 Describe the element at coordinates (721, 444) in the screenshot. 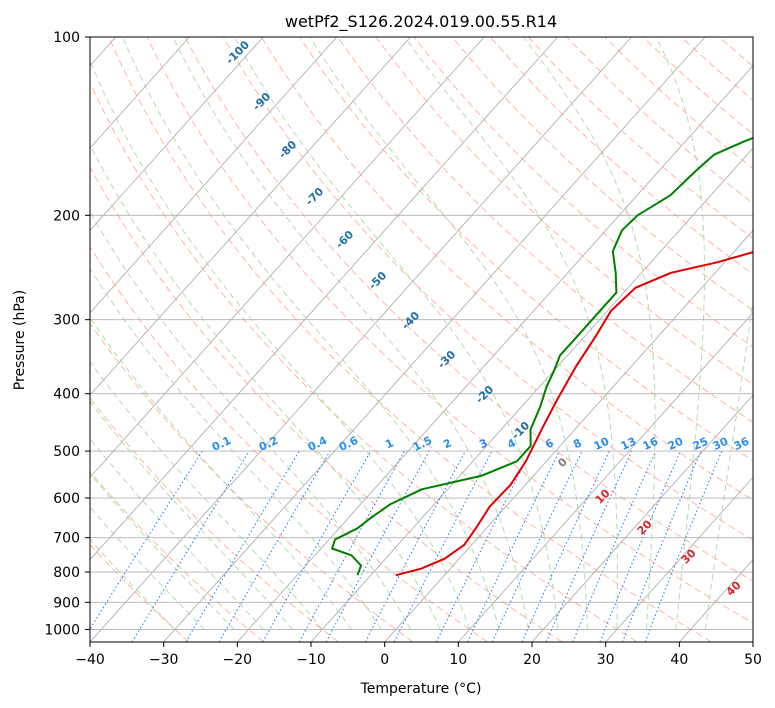

I see `mixing-ratio-label: 30` at that location.